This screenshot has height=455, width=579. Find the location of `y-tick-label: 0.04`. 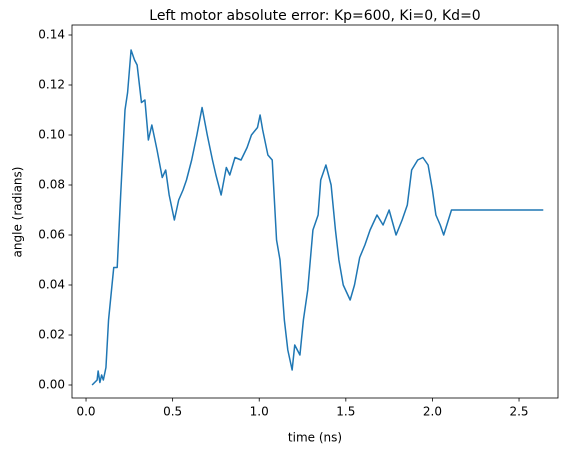

y-tick-label: 0.04 is located at coordinates (51, 285).